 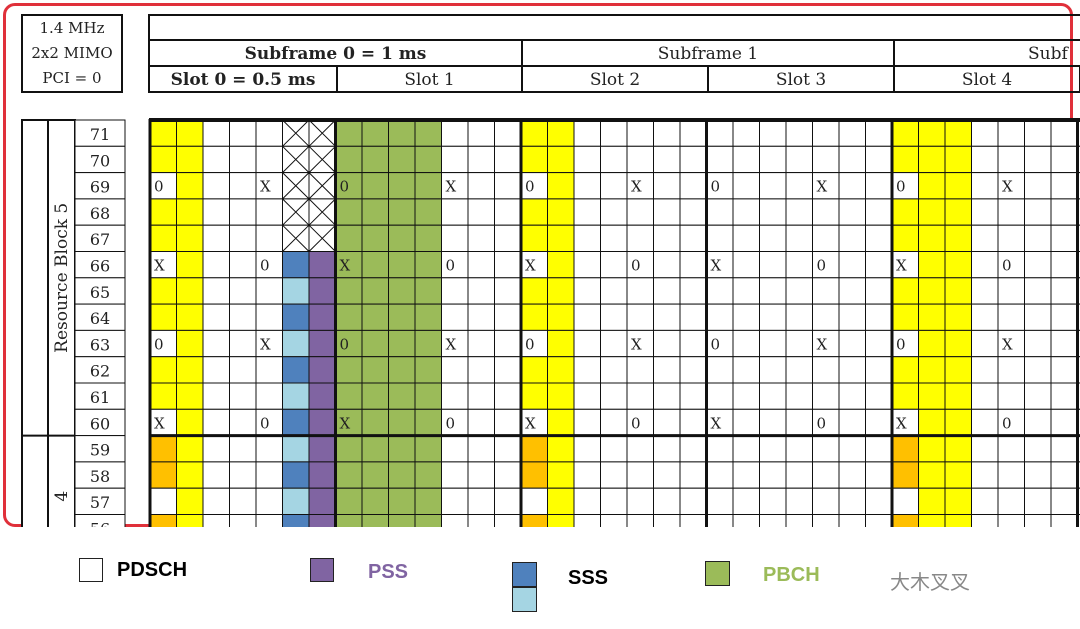 I want to click on subcarrier-label: 61, so click(x=100, y=397).